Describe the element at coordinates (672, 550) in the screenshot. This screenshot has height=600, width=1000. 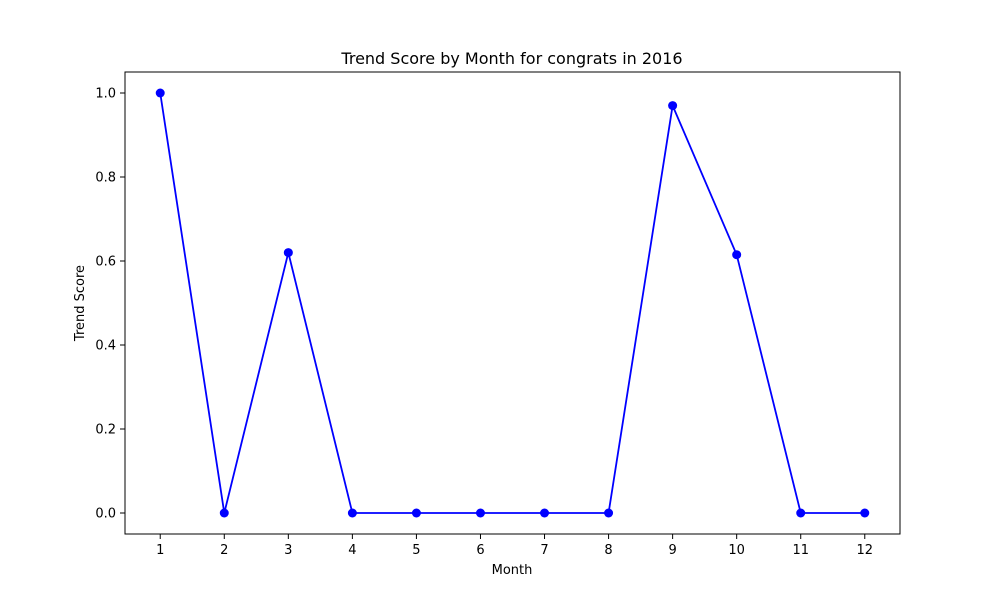
I see `x-tick-label: 9` at that location.